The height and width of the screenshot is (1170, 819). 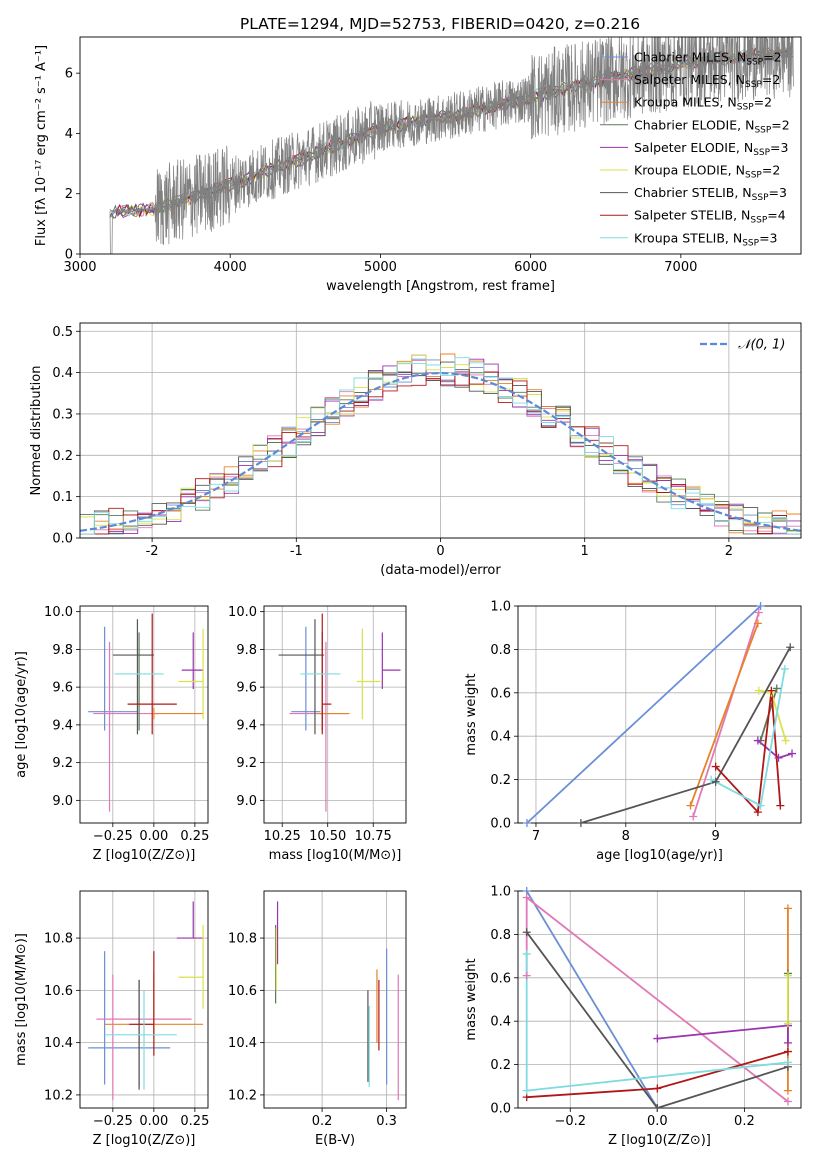 What do you see at coordinates (62, 332) in the screenshot?
I see `y-tick-label: 0.5` at bounding box center [62, 332].